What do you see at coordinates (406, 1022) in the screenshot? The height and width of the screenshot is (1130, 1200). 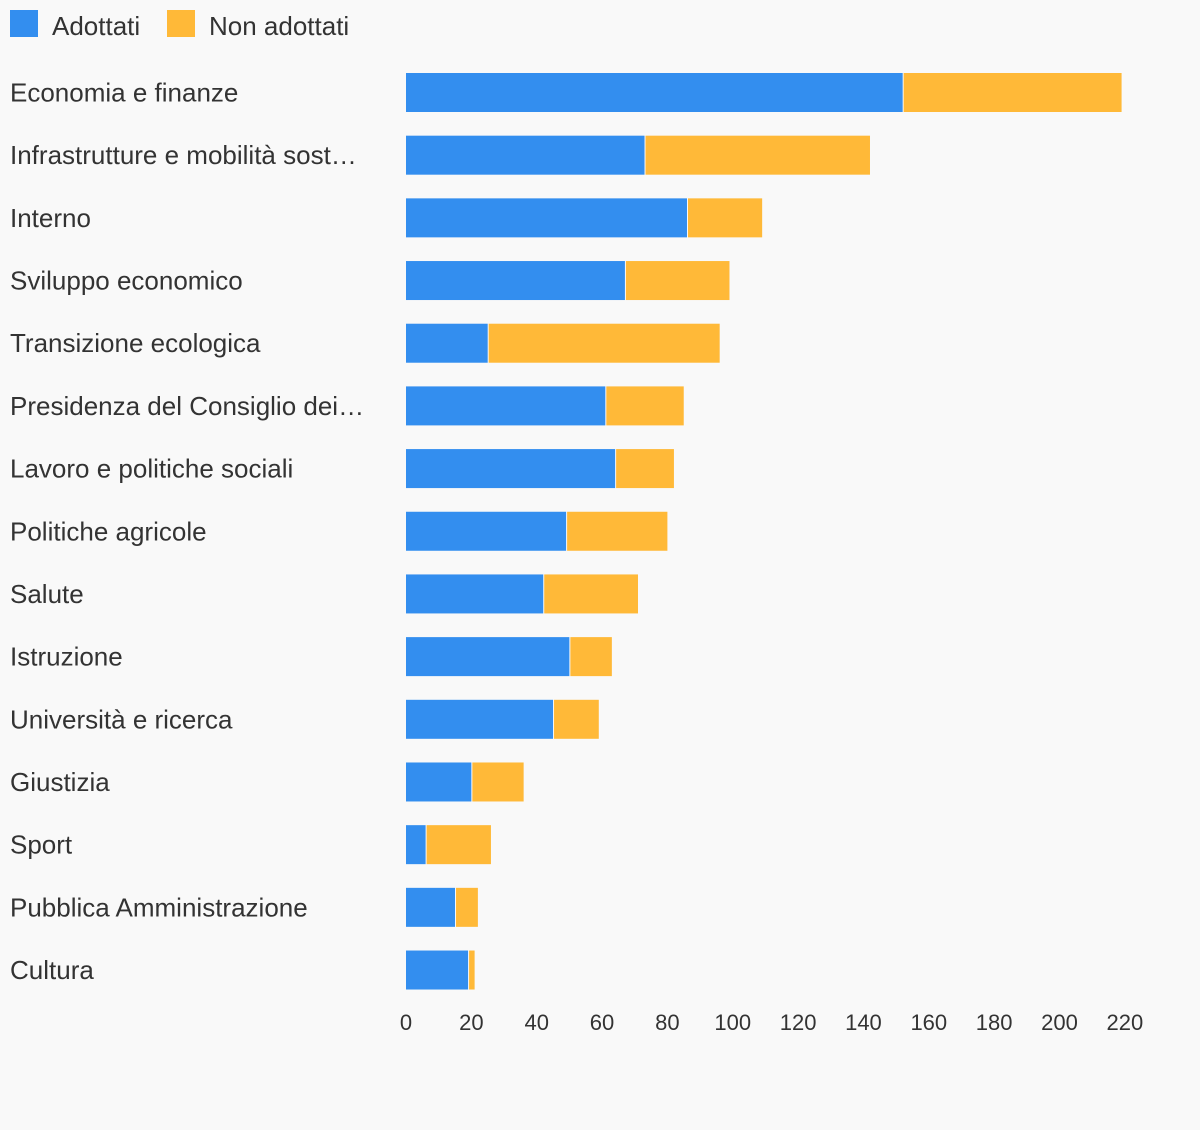 I see `x-tick-label: 0` at bounding box center [406, 1022].